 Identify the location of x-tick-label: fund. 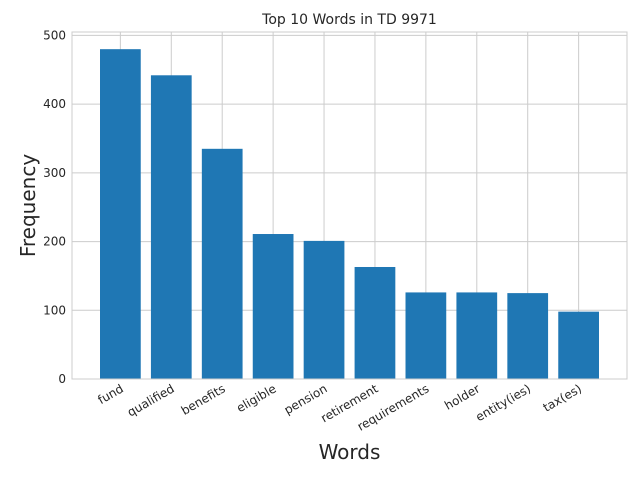
(110, 394).